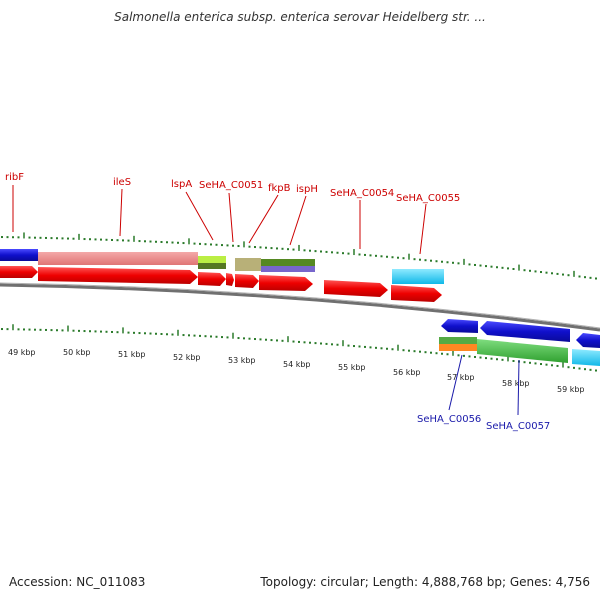 The height and width of the screenshot is (600, 600). I want to click on gene-label-SeHA_C0054: SeHA_C0054, so click(362, 193).